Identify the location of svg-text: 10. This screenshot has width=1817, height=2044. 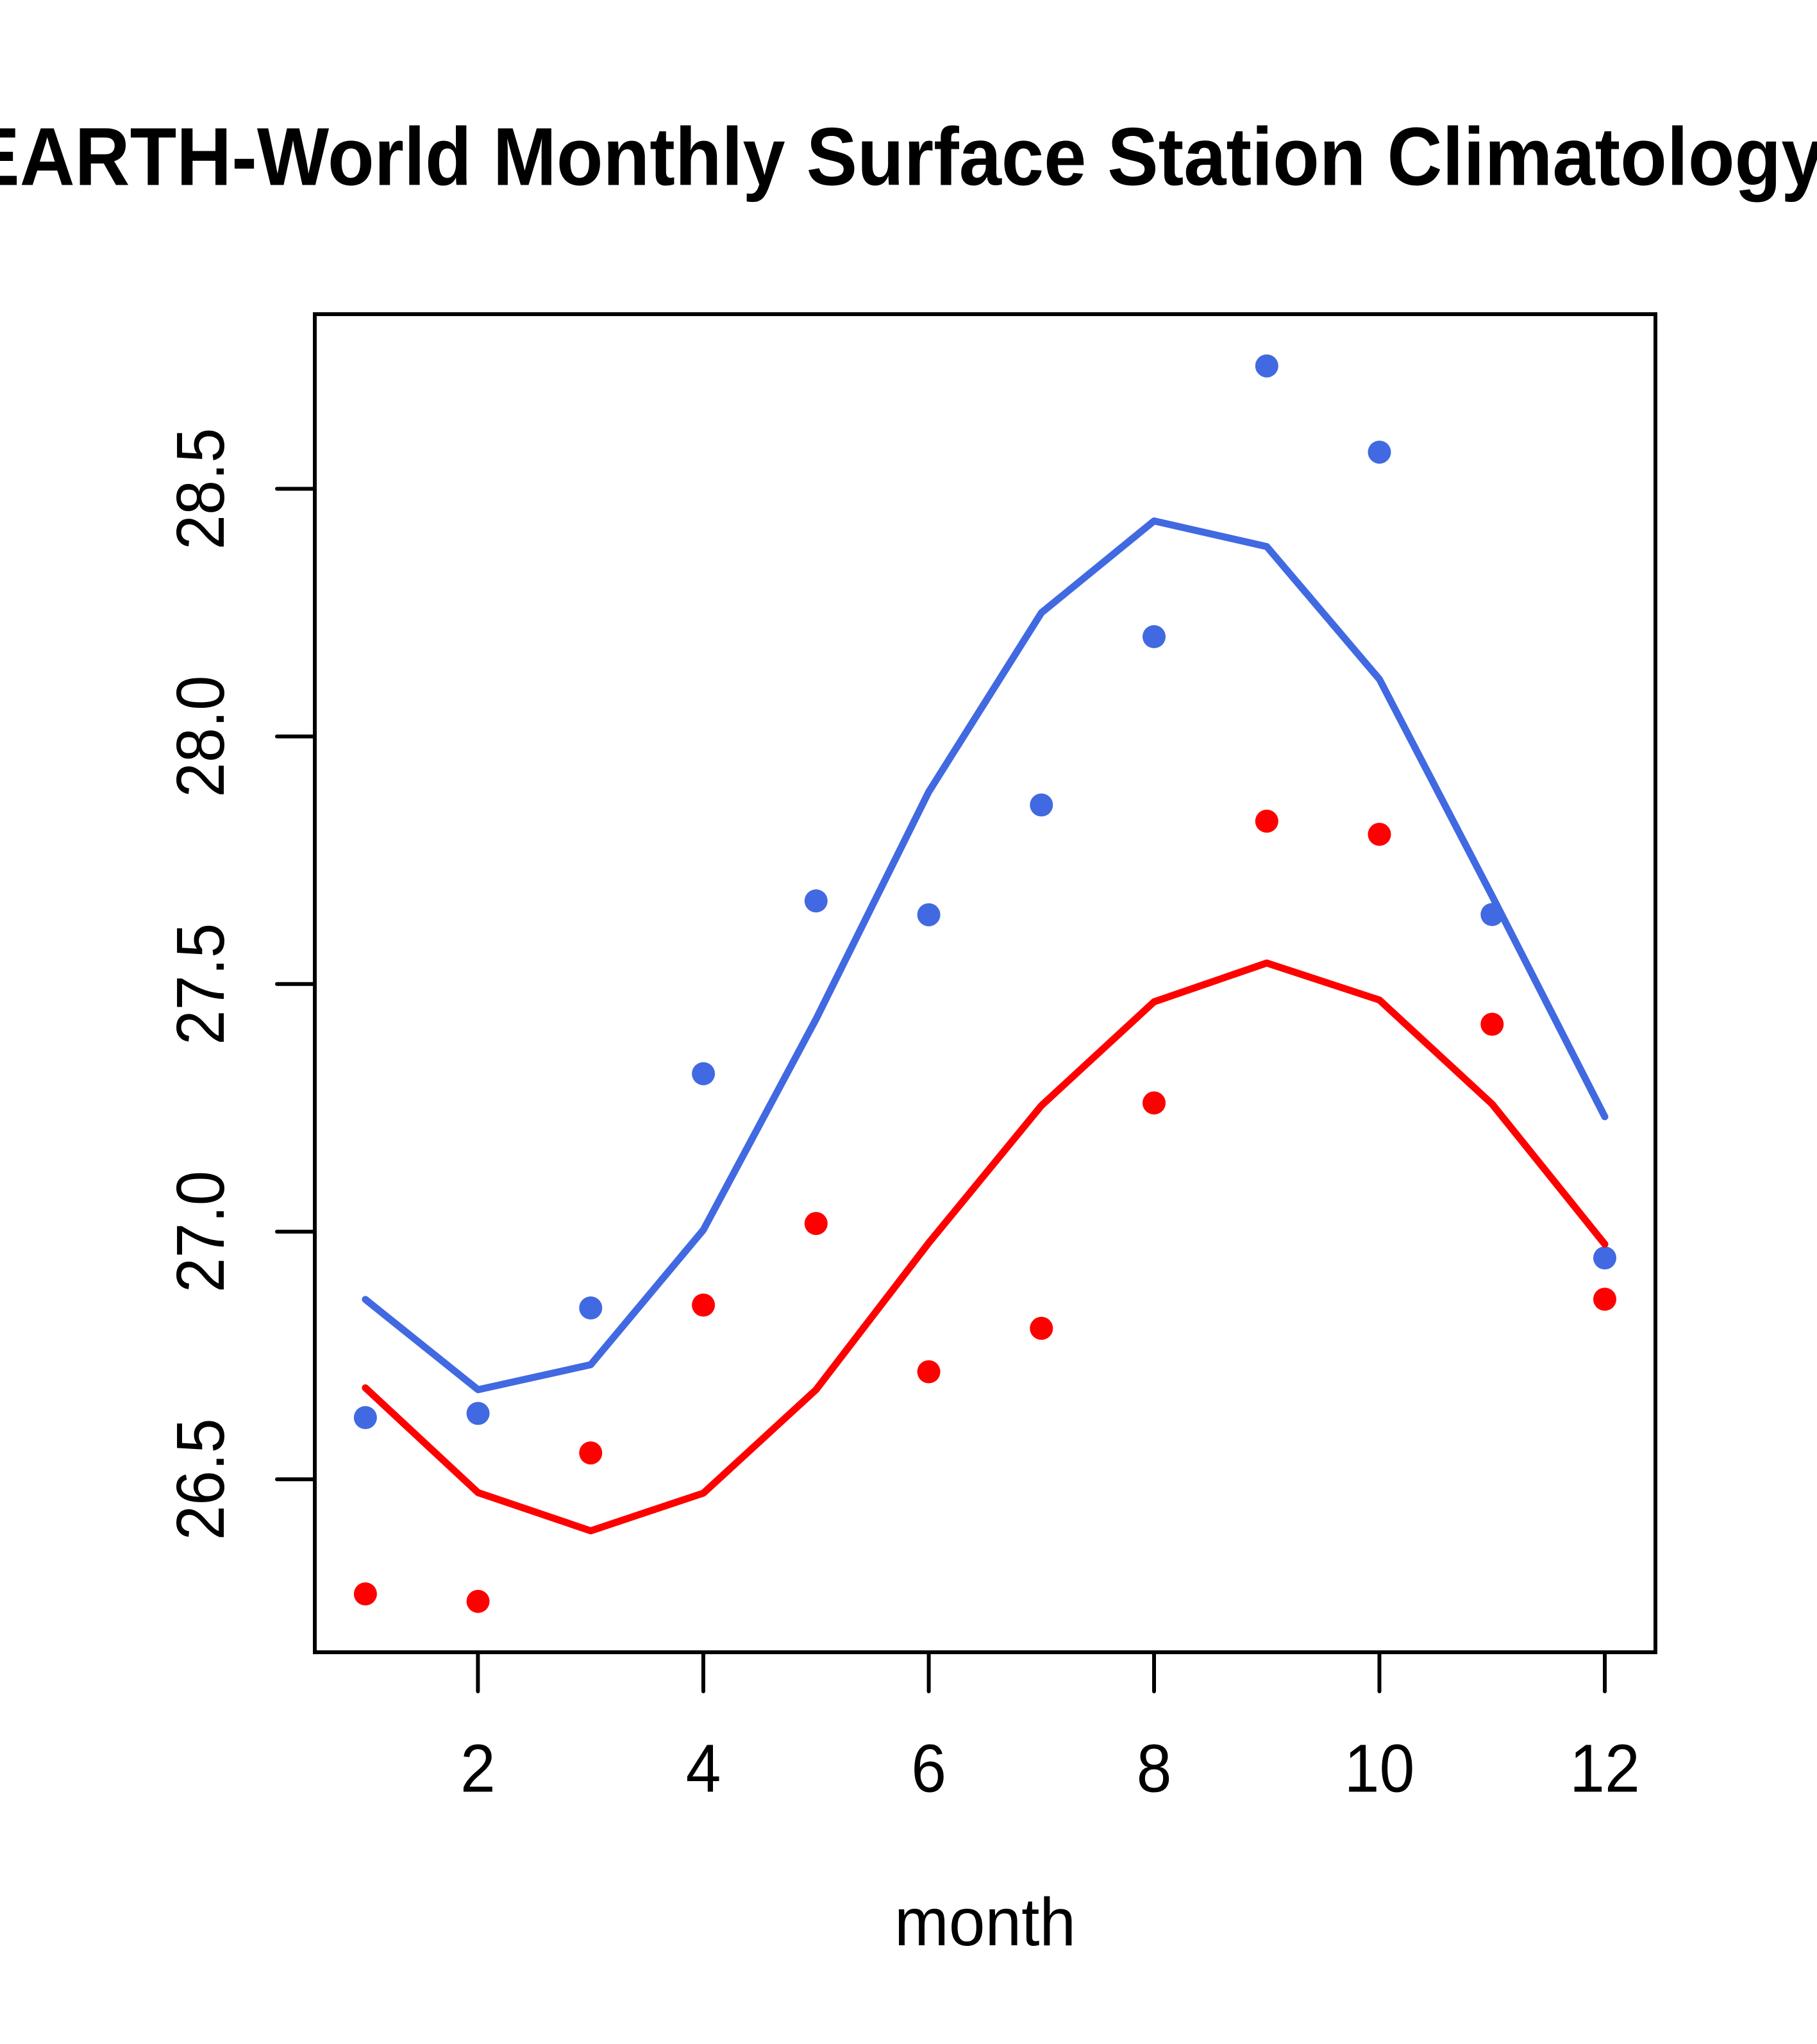
(1379, 1769).